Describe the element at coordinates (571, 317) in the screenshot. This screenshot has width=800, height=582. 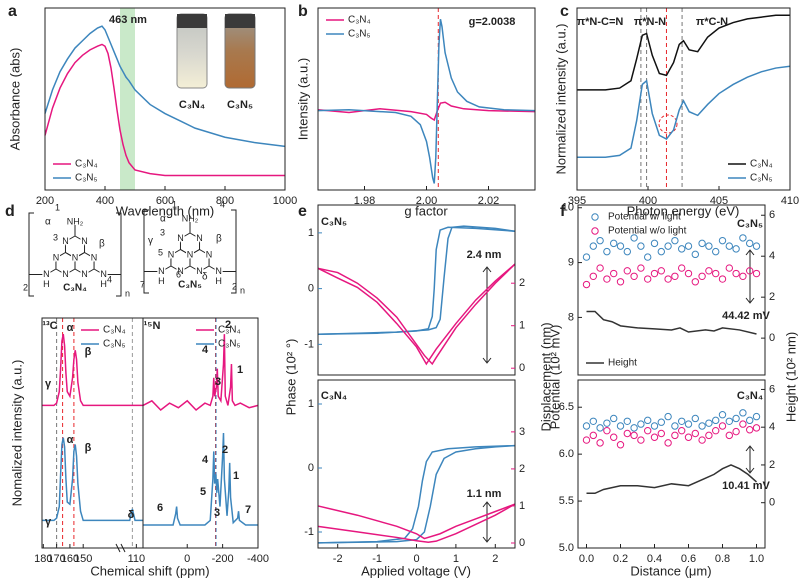
I see `y-tick-label: 8` at that location.